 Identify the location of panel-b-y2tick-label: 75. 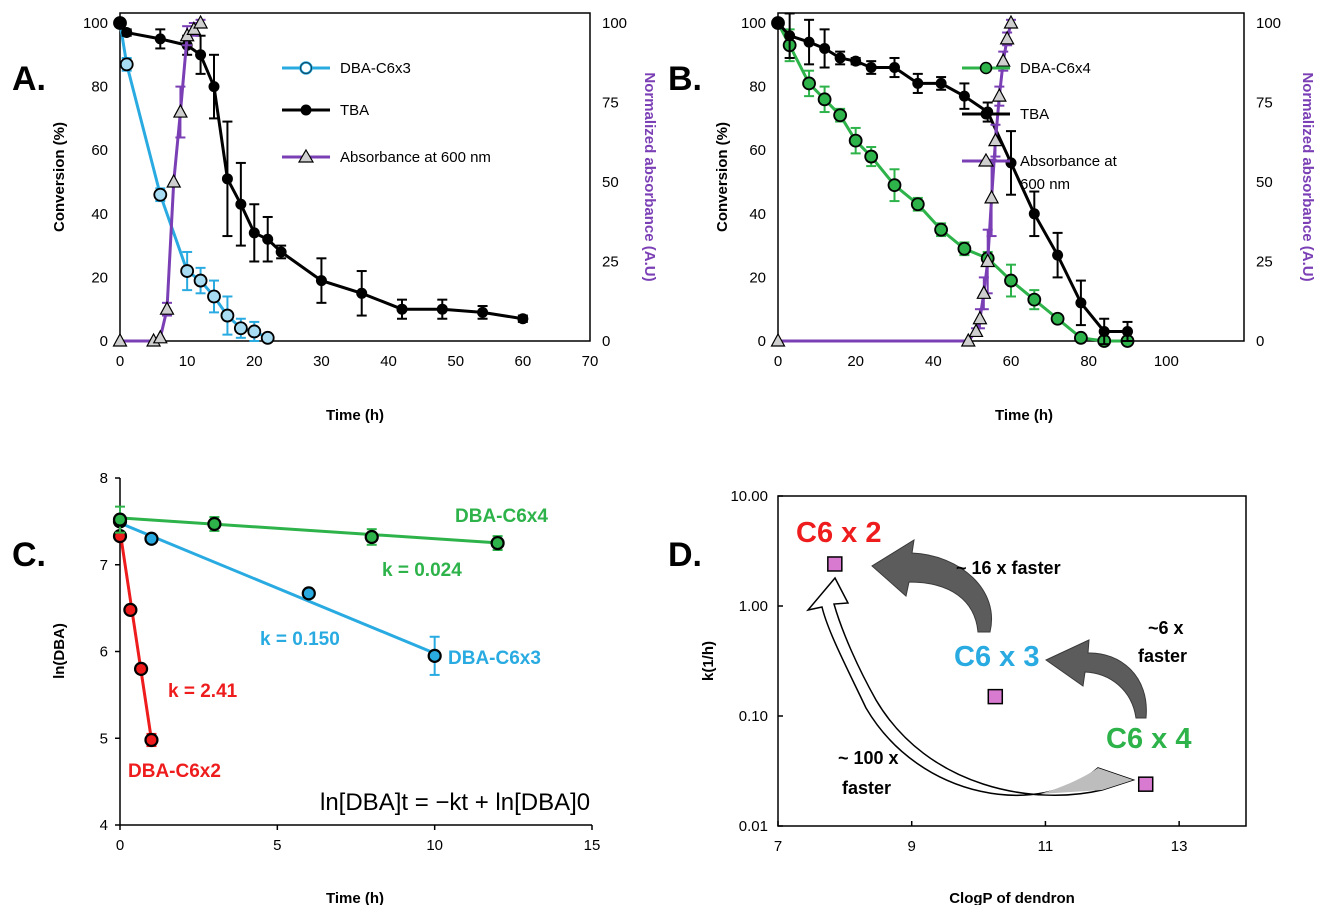
(1264, 103).